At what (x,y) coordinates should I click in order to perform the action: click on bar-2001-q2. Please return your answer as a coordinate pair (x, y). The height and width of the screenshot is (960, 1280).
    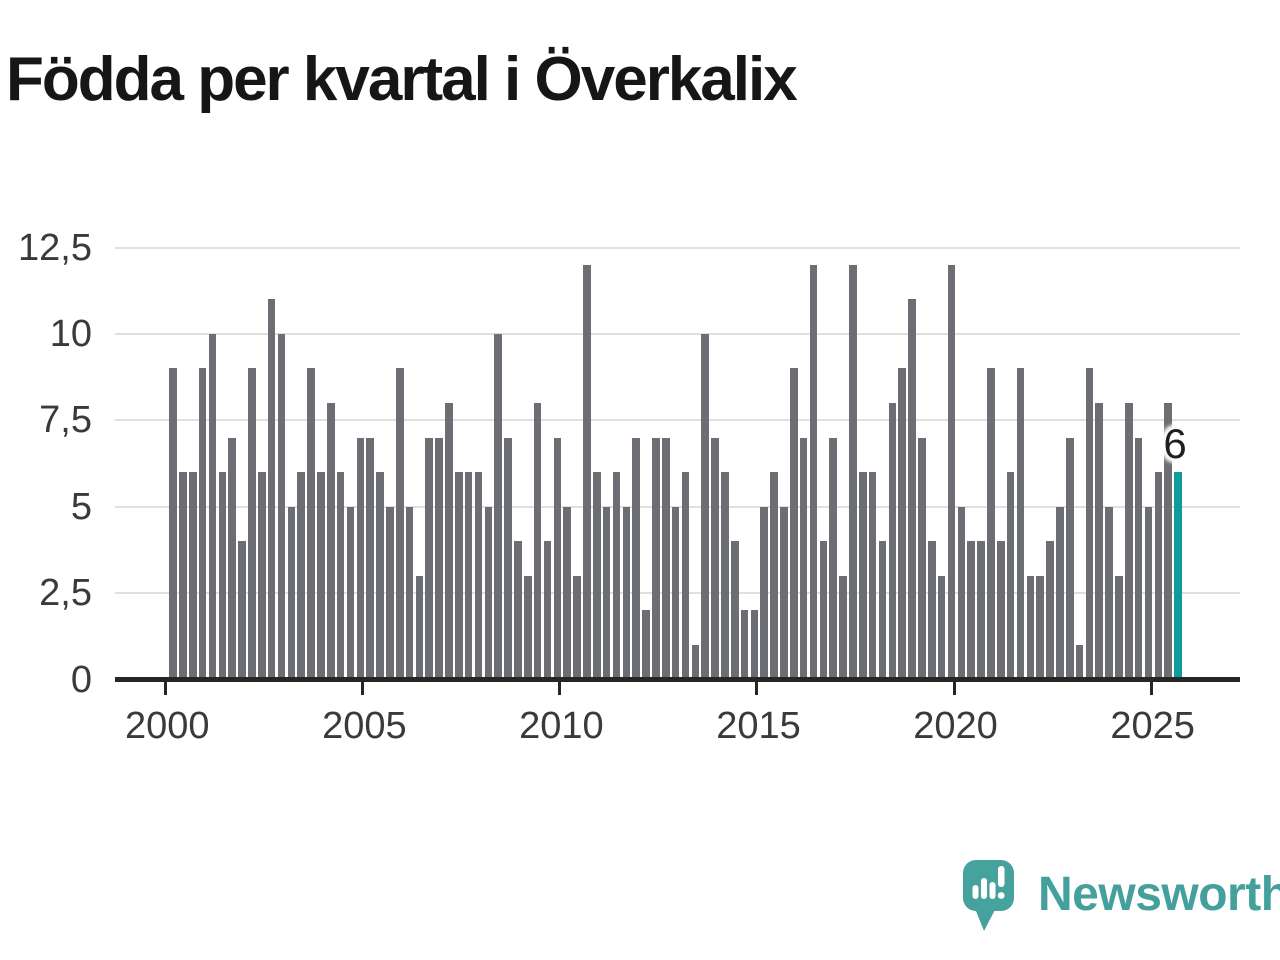
    Looking at the image, I should click on (222, 574).